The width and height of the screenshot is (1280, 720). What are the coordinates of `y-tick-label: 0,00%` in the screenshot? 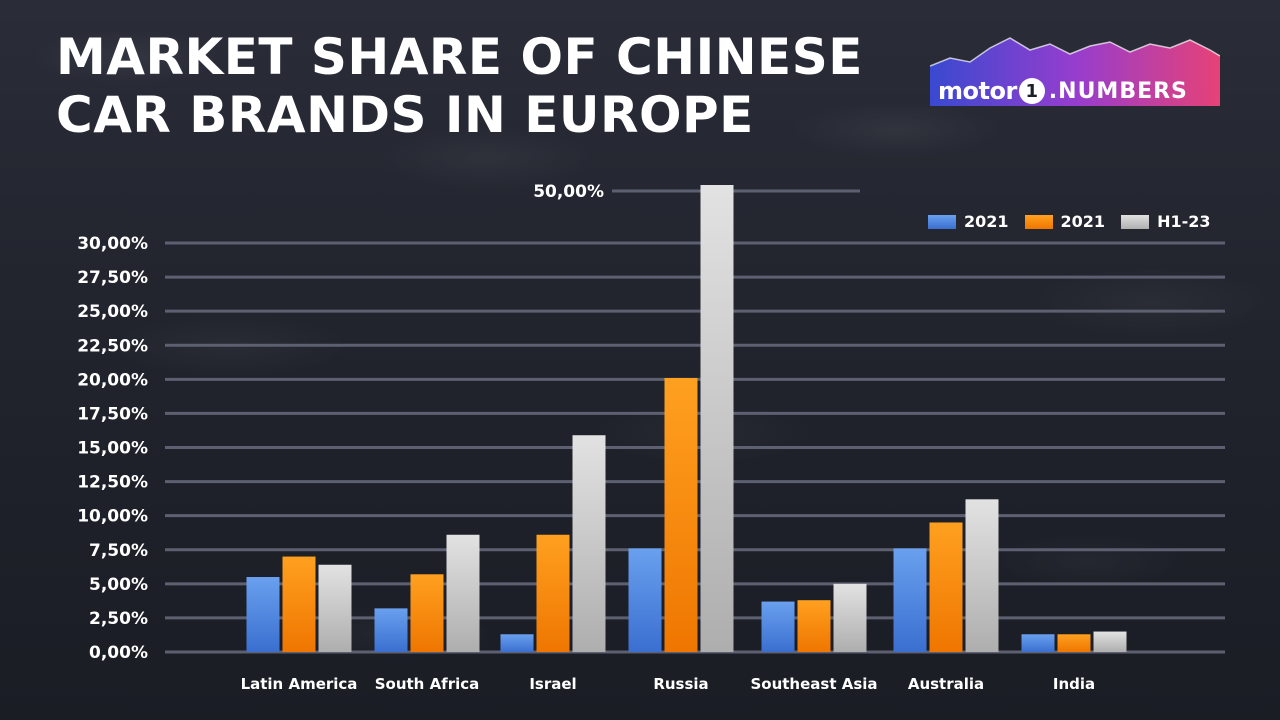 It's located at (118, 653).